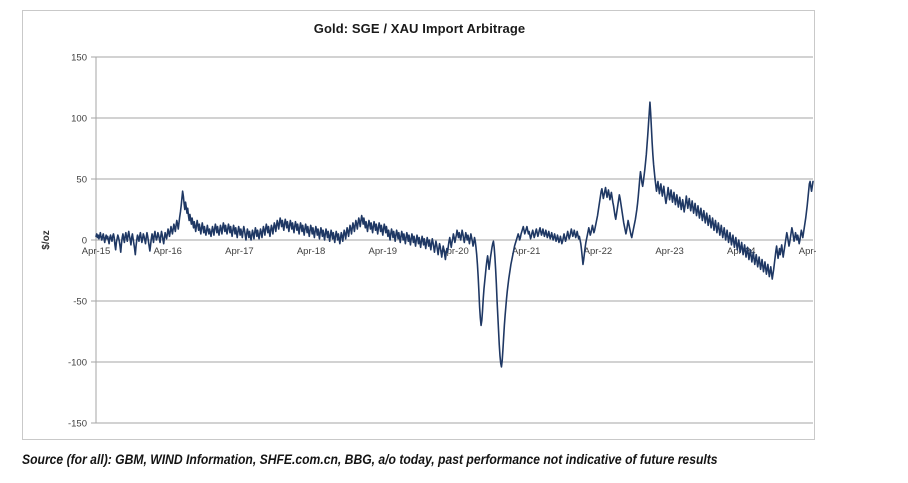 The width and height of the screenshot is (908, 483). What do you see at coordinates (741, 251) in the screenshot?
I see `x-tick-label: Apr-24` at bounding box center [741, 251].